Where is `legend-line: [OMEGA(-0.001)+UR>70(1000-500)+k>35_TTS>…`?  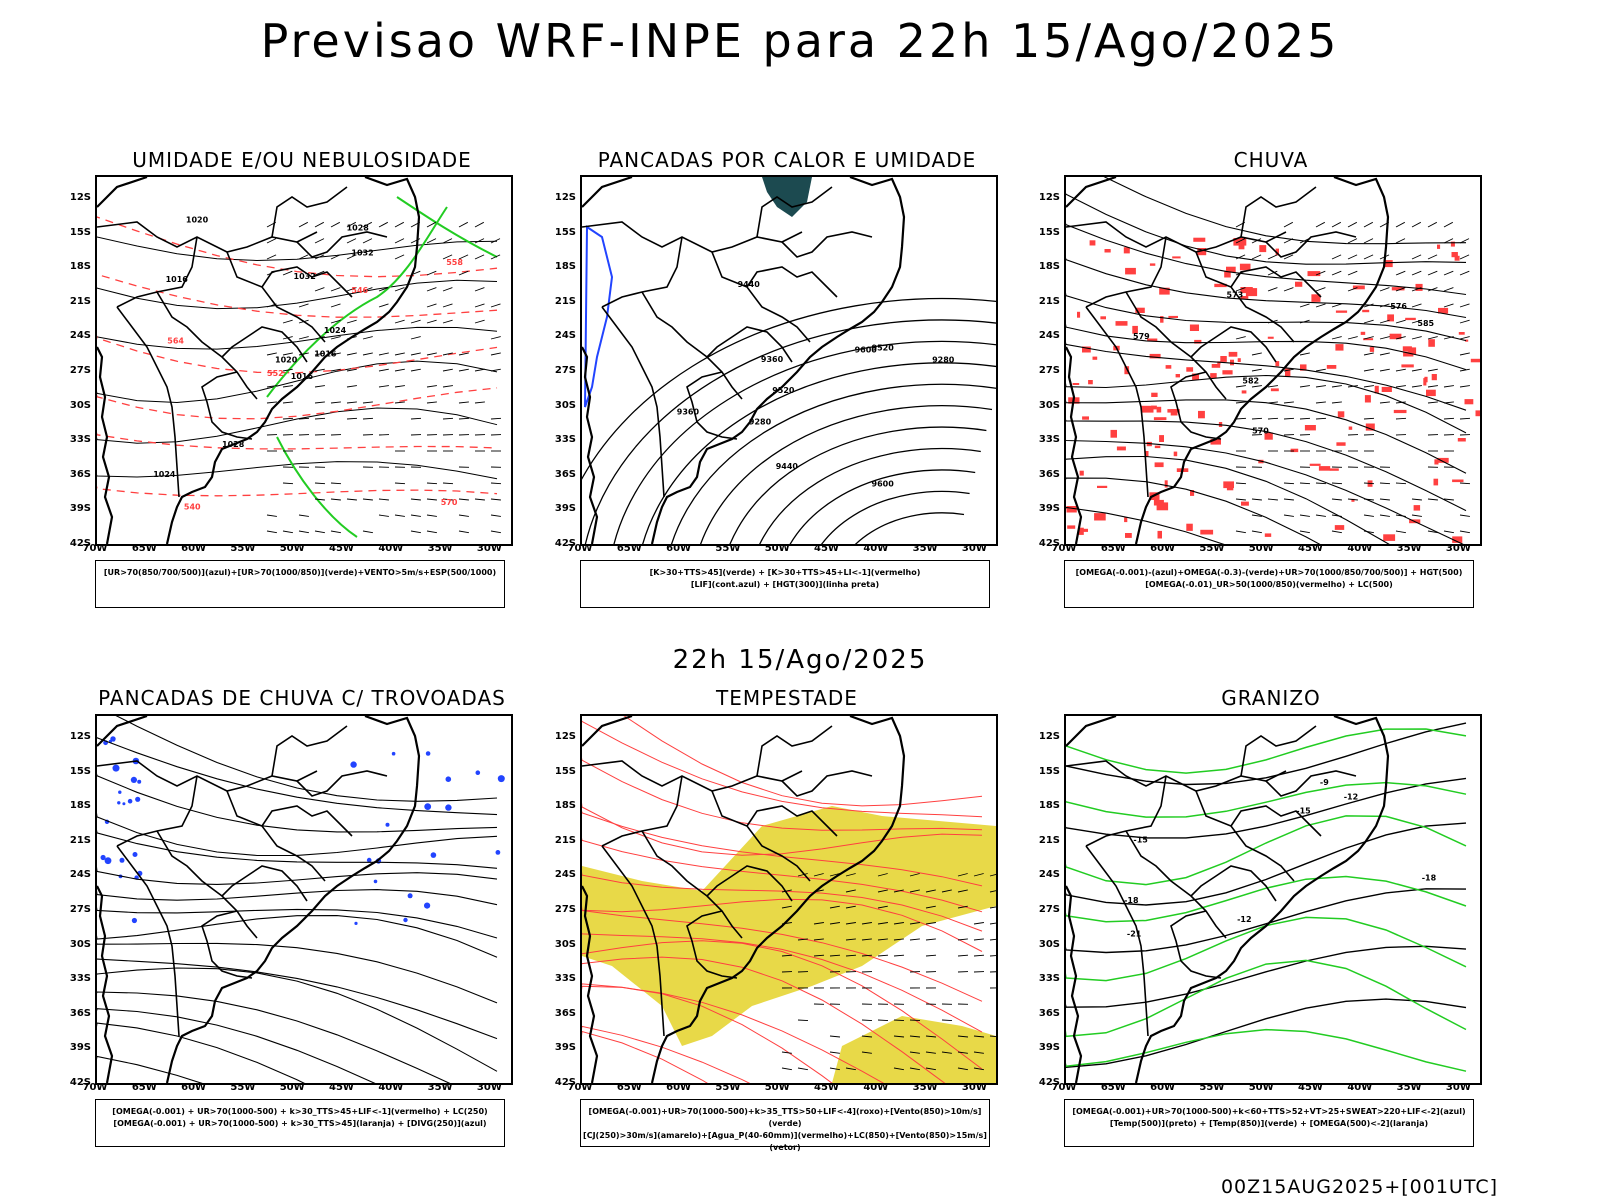 legend-line: [OMEGA(-0.001)+UR>70(1000-500)+k>35_TTS>… is located at coordinates (785, 1117).